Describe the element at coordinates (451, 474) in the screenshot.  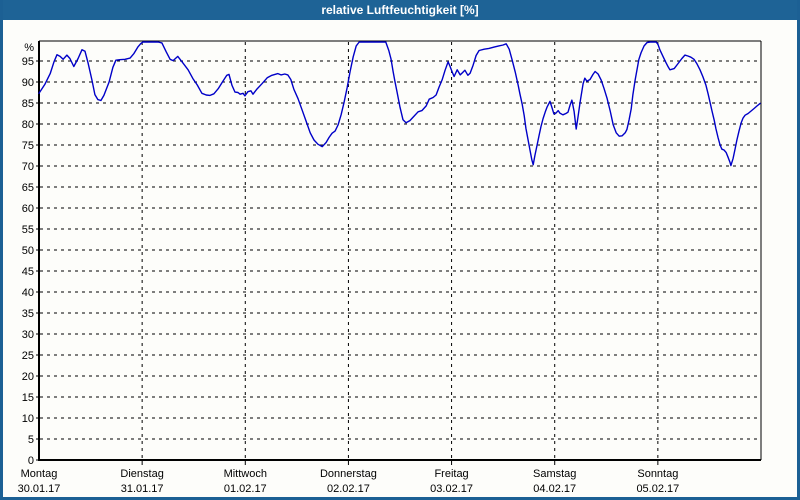
I see `day-name-label: Freitag` at that location.